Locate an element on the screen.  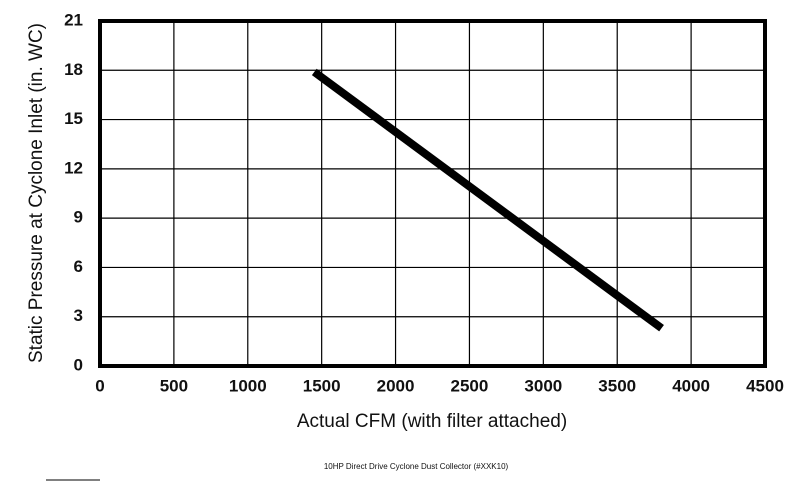
x-tick-label: 3500 is located at coordinates (617, 385).